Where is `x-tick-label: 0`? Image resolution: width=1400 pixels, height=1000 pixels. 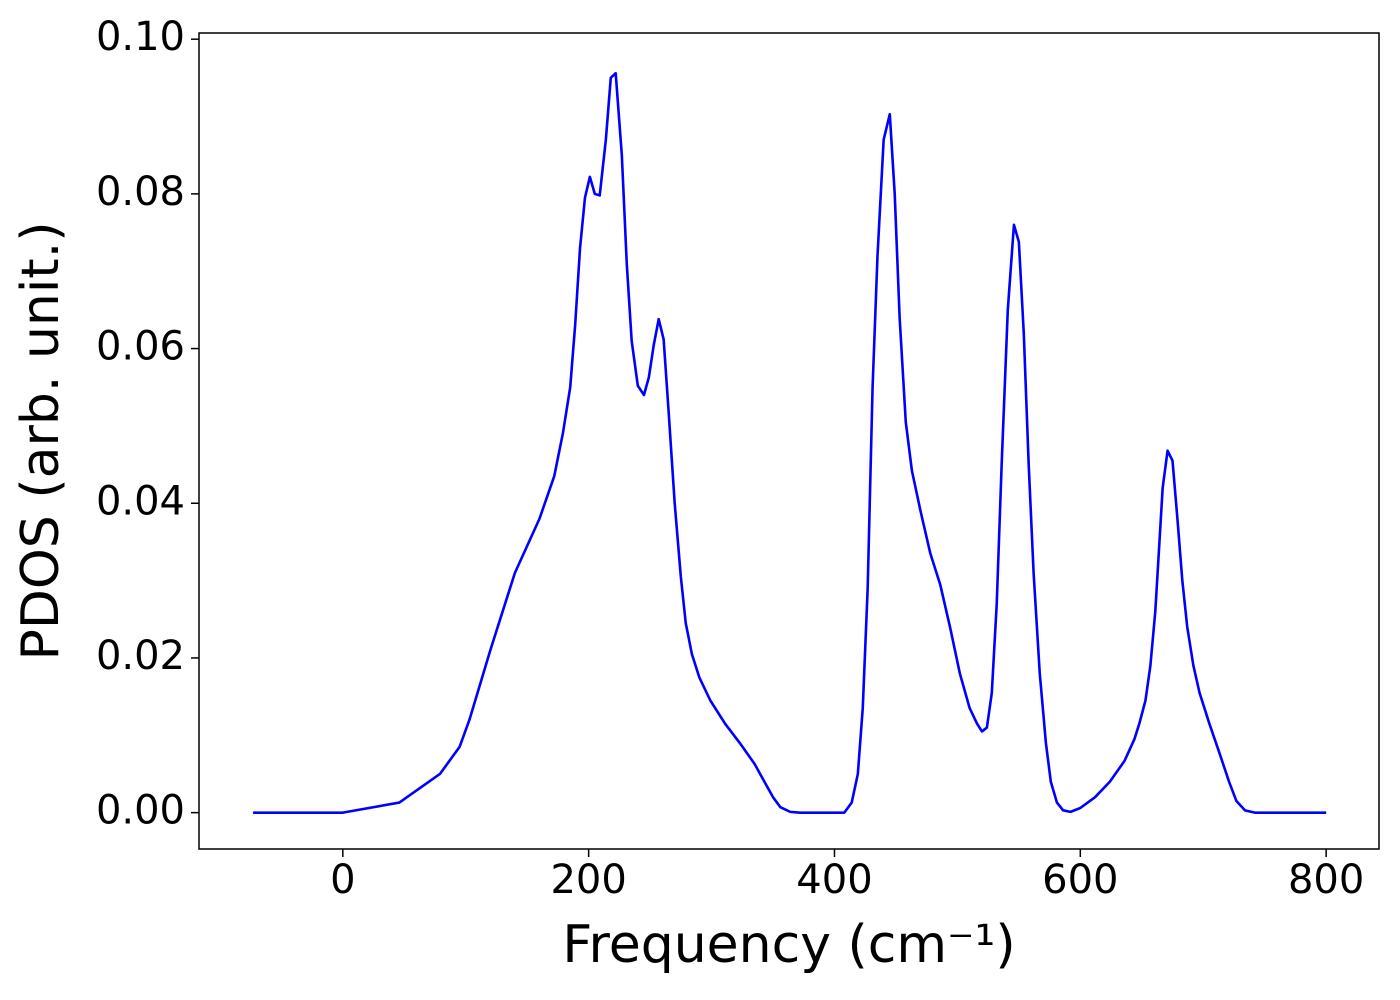 x-tick-label: 0 is located at coordinates (342, 880).